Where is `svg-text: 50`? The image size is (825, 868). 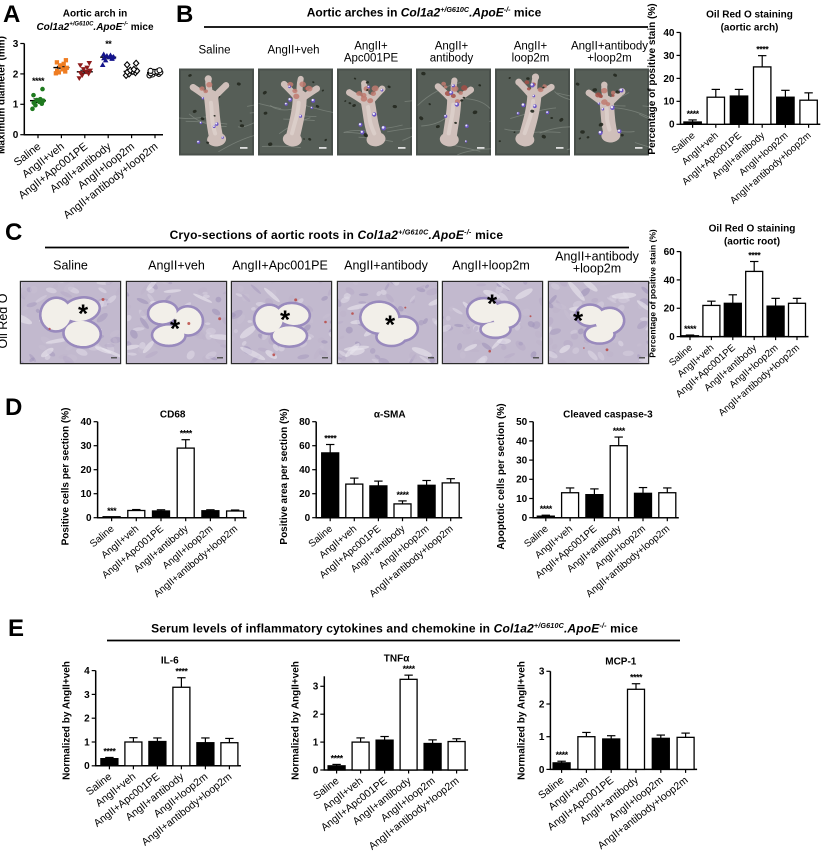 svg-text: 50 is located at coordinates (522, 422).